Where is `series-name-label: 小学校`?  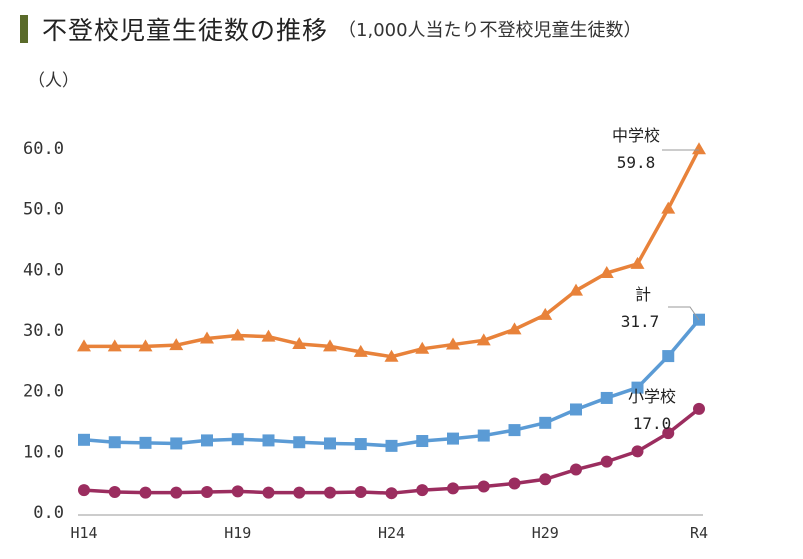 series-name-label: 小学校 is located at coordinates (652, 396).